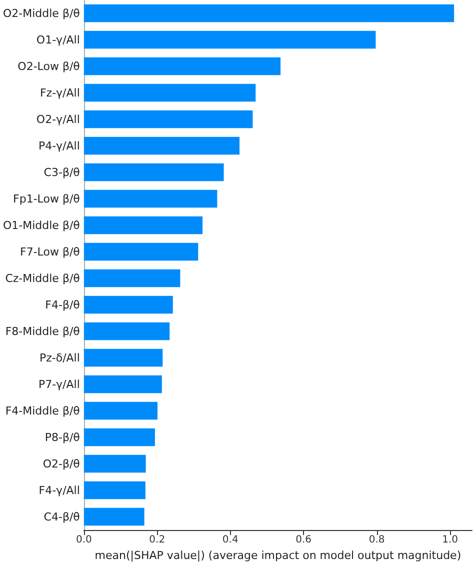  Describe the element at coordinates (84, 540) in the screenshot. I see `x-tick-label: 0.0` at that location.